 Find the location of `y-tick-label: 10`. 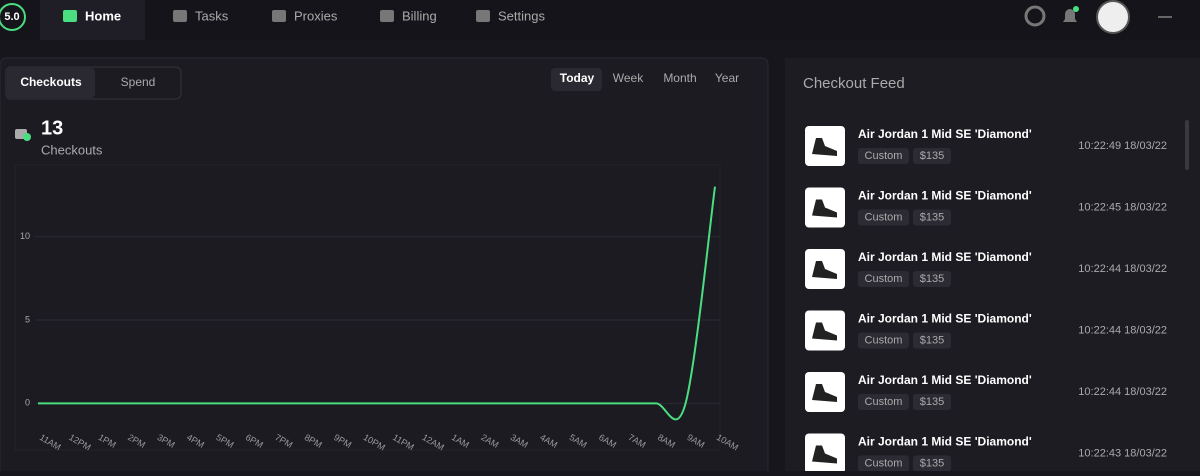

y-tick-label: 10 is located at coordinates (25, 236).